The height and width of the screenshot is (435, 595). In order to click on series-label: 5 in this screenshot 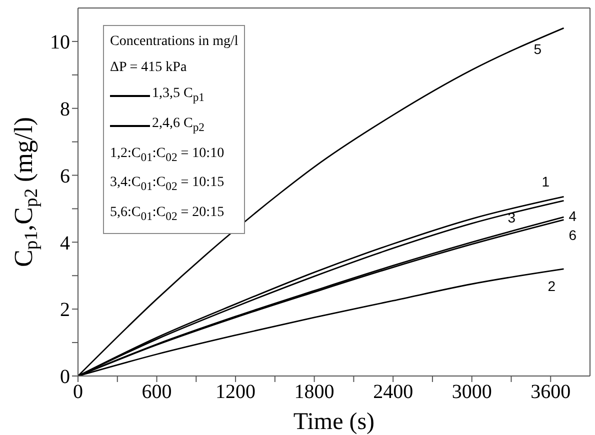, I will do `click(538, 49)`.